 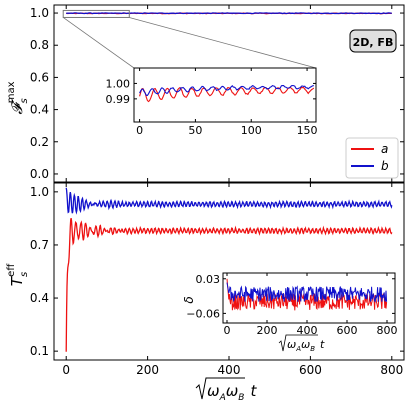 What do you see at coordinates (226, 90) in the screenshot?
I see `top-inset-series-b` at bounding box center [226, 90].